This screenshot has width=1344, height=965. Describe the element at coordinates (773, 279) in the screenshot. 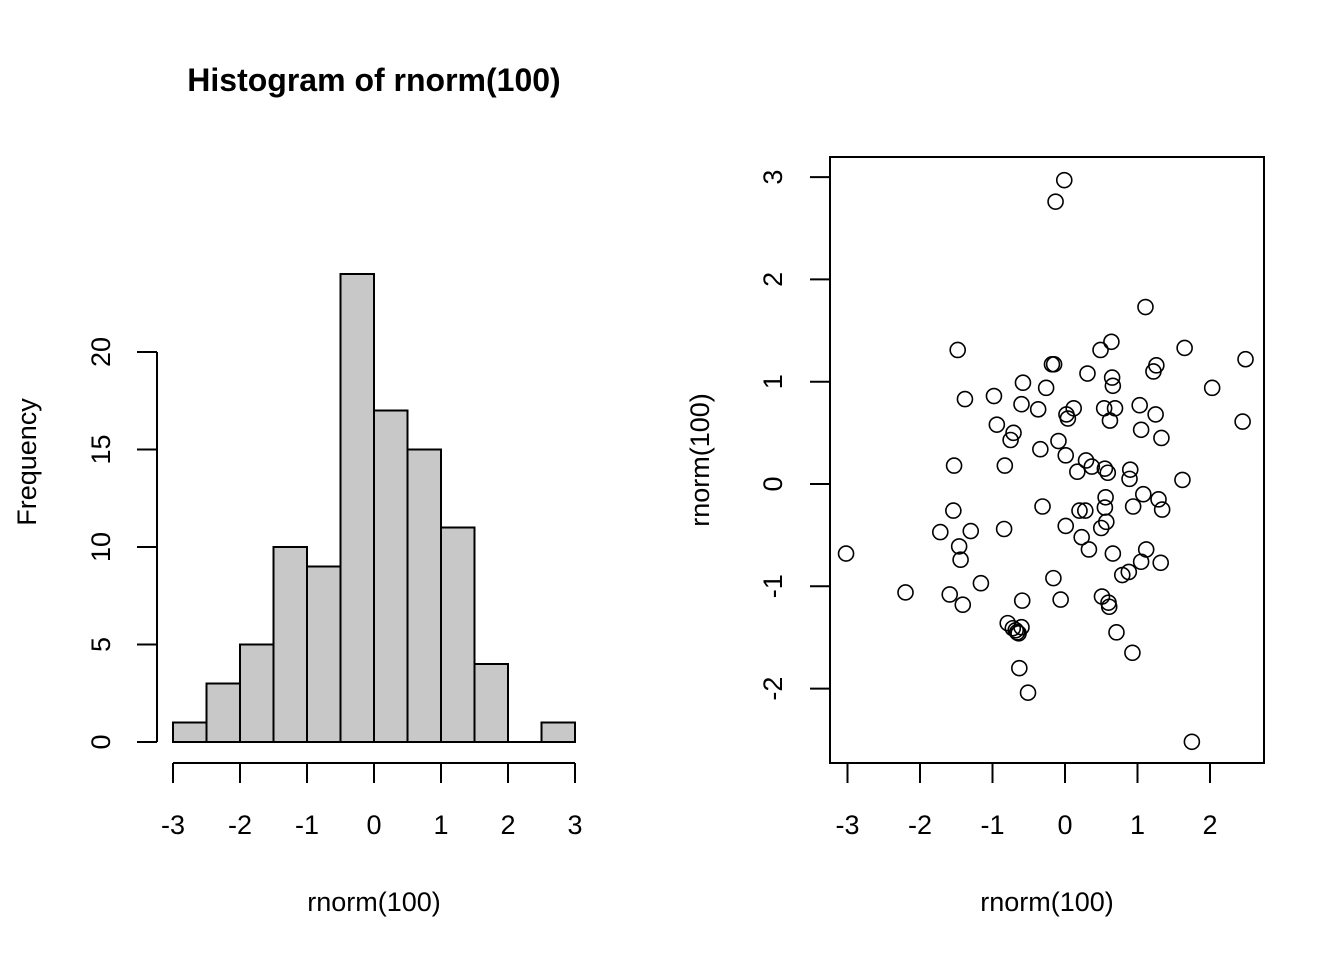

I see `scatter-y-tick-label: 2` at that location.